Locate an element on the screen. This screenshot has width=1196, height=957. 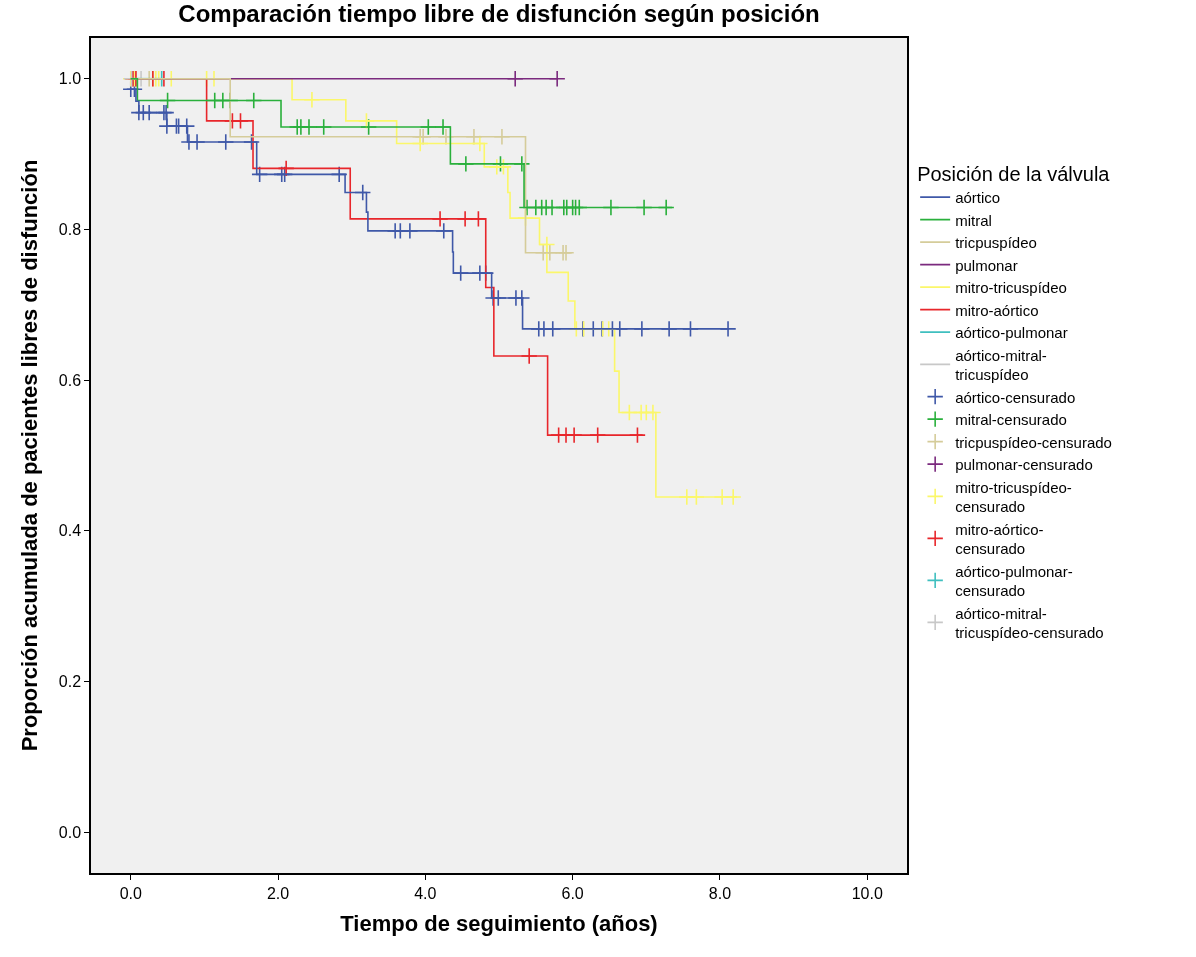
y-tick-label: 1.0 is located at coordinates (70, 79).